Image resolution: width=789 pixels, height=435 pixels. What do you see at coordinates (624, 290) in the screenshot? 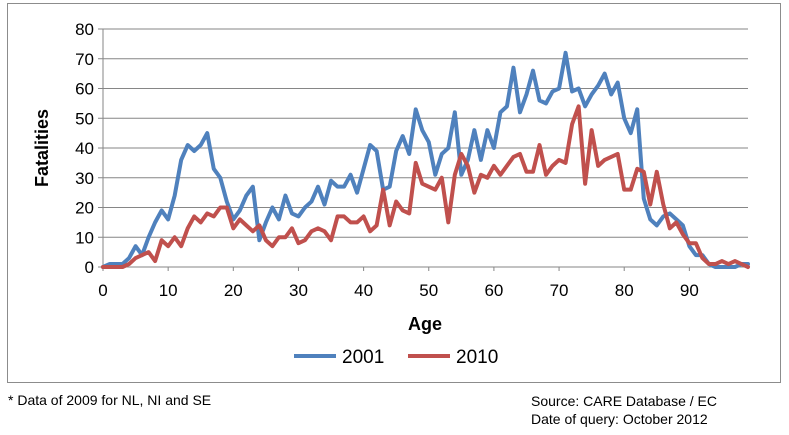
I see `x-tick-label: 80` at bounding box center [624, 290].